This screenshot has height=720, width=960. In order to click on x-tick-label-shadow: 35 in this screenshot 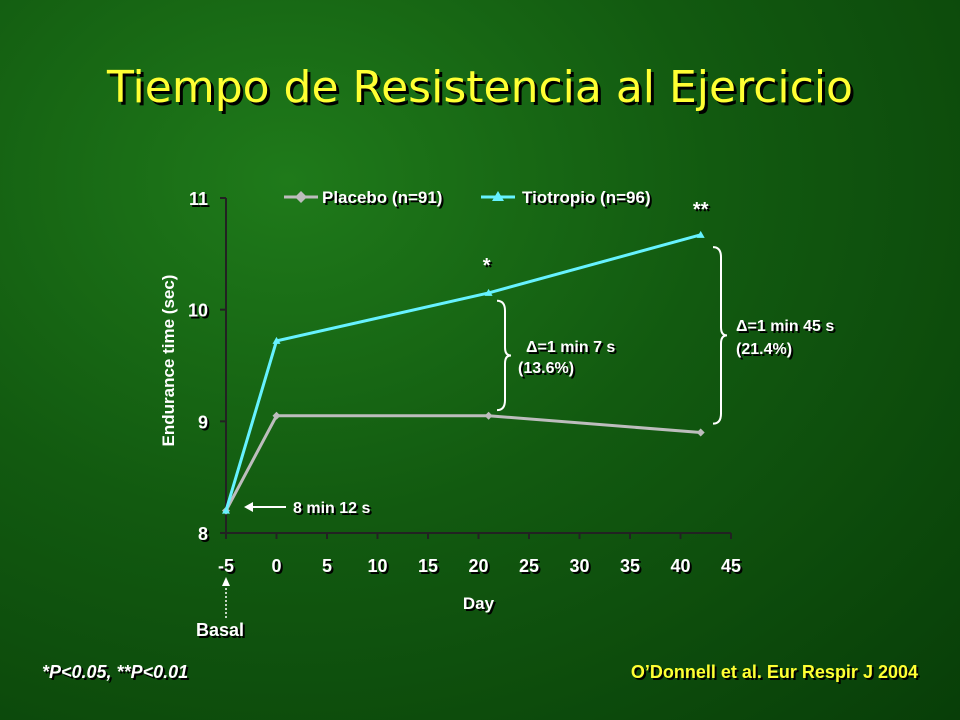, I will do `click(632, 568)`.